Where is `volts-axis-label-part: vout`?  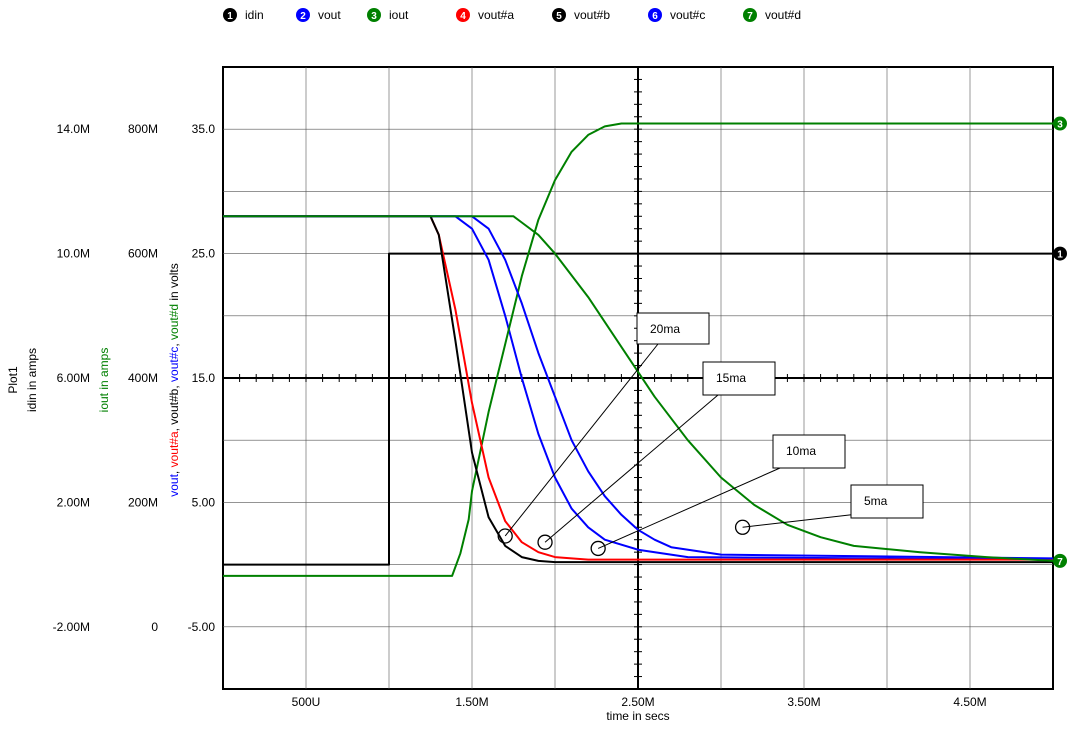 volts-axis-label-part: vout is located at coordinates (174, 484).